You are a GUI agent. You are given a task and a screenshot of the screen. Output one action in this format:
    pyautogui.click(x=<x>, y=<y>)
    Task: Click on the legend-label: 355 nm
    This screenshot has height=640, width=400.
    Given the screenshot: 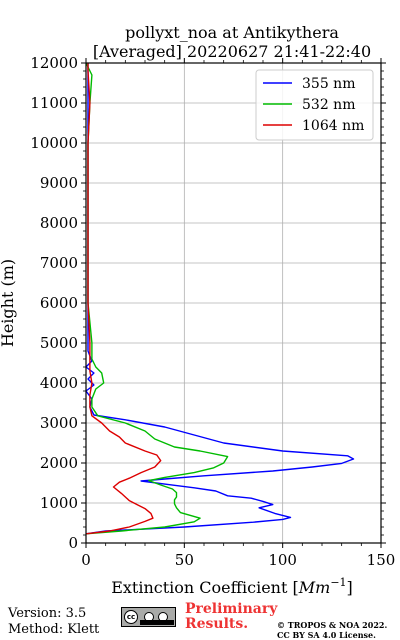 What is the action you would take?
    pyautogui.click(x=328, y=84)
    